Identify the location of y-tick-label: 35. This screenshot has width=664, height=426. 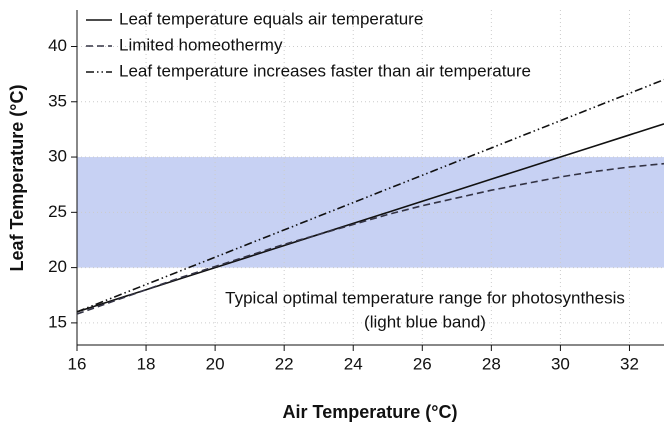
(57, 100).